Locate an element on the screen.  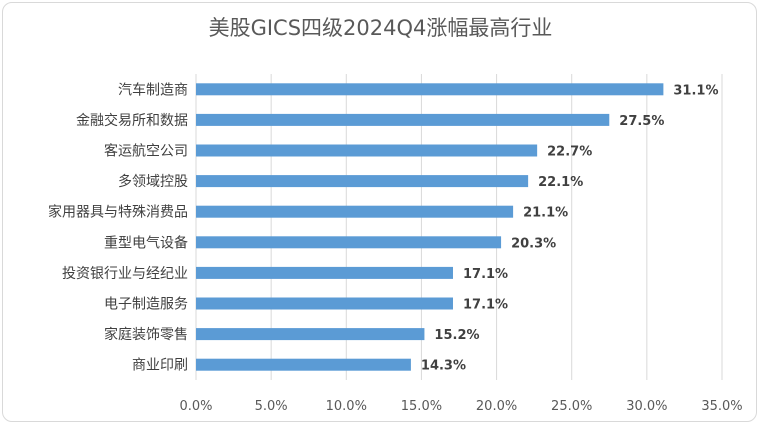
x-tick-label: 0.0% is located at coordinates (195, 406).